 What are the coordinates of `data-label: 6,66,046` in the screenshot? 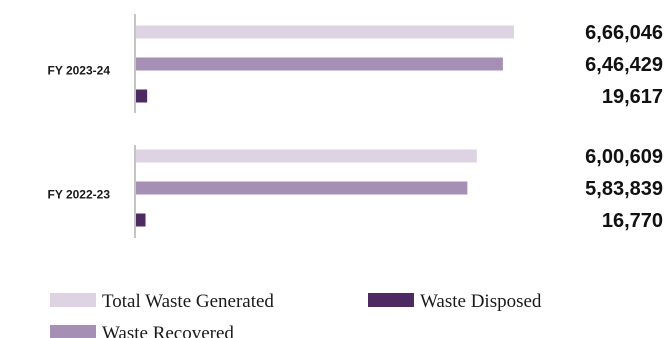 It's located at (624, 33).